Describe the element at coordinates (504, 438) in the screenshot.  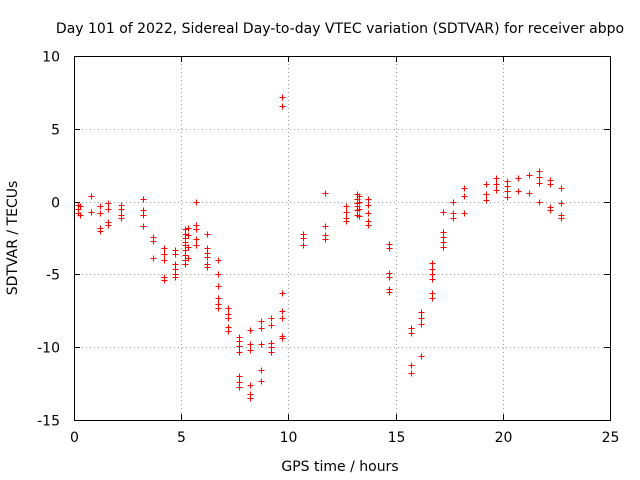
I see `x-tick-label: 20` at that location.